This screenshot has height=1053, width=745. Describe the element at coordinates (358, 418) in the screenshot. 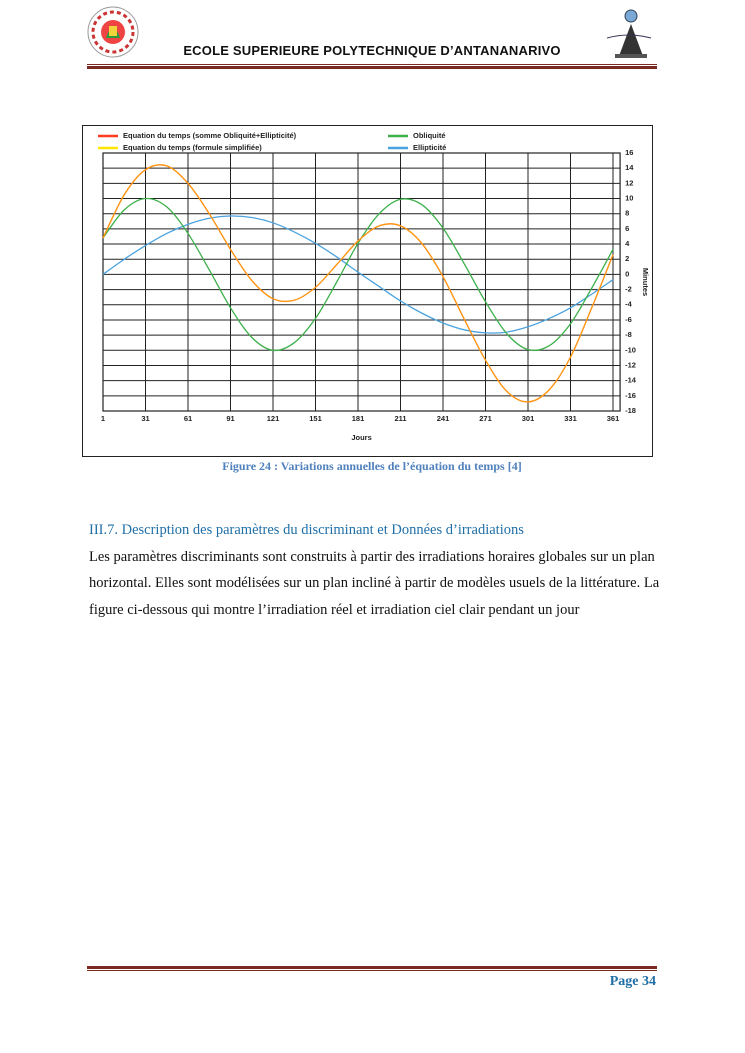

I see `x-tick-label: 181` at that location.